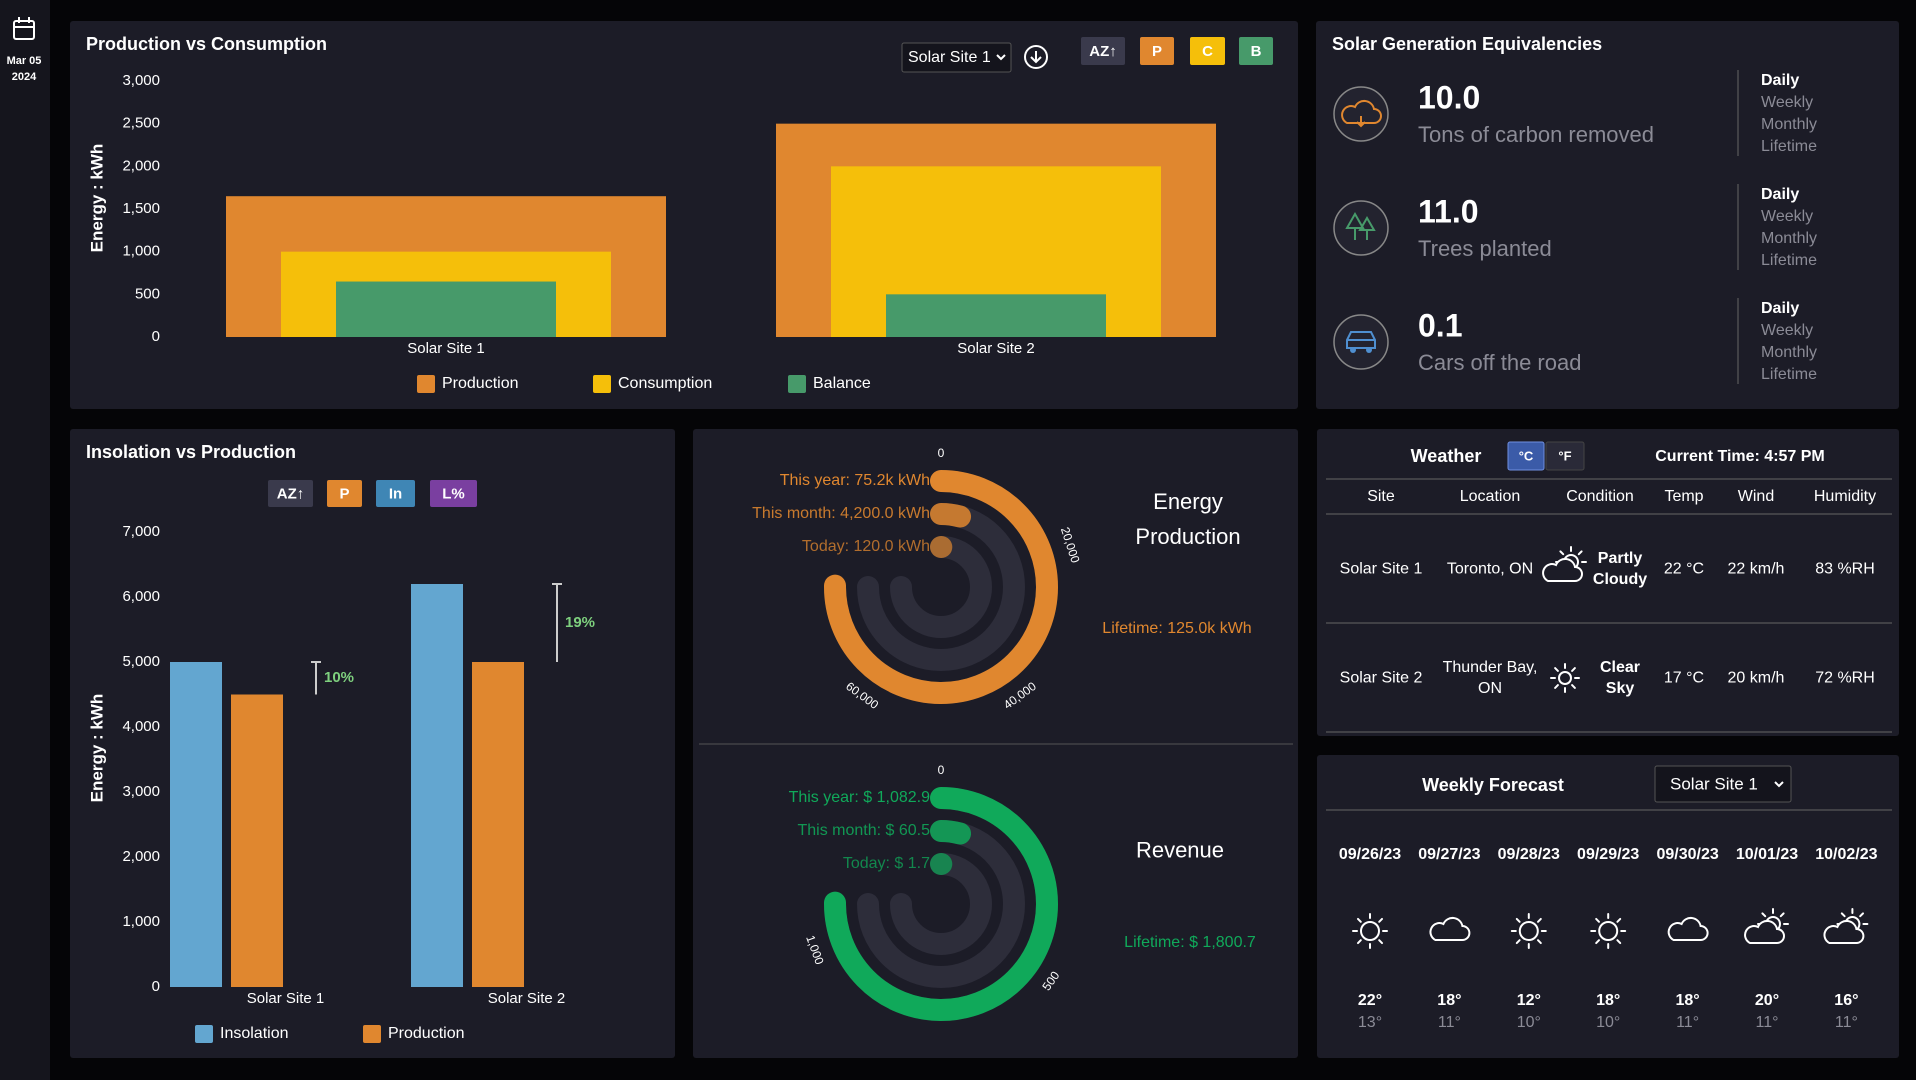 The height and width of the screenshot is (1080, 1916). I want to click on sort-button: In, so click(395, 493).